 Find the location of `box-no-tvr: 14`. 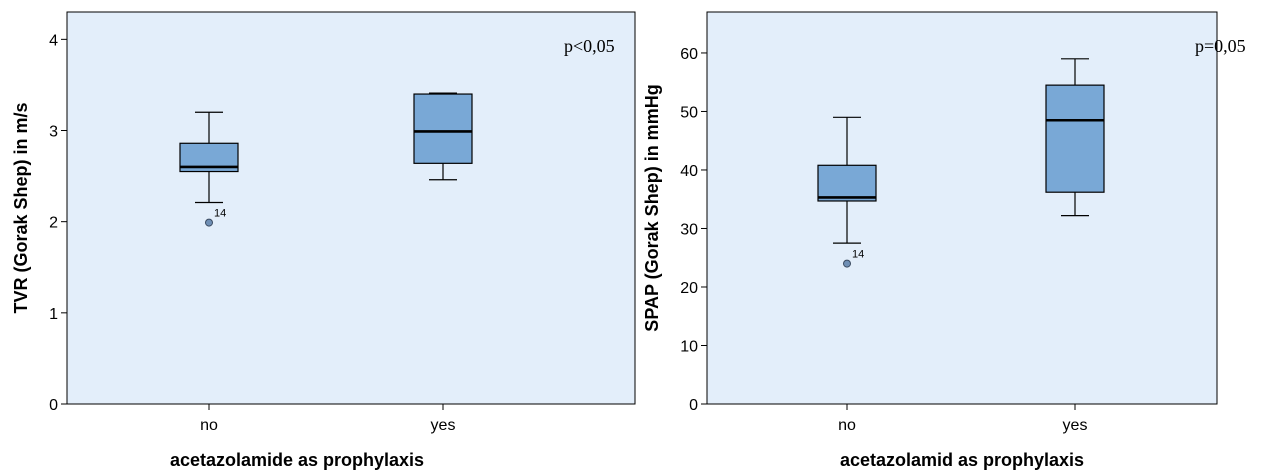

box-no-tvr: 14 is located at coordinates (209, 169).